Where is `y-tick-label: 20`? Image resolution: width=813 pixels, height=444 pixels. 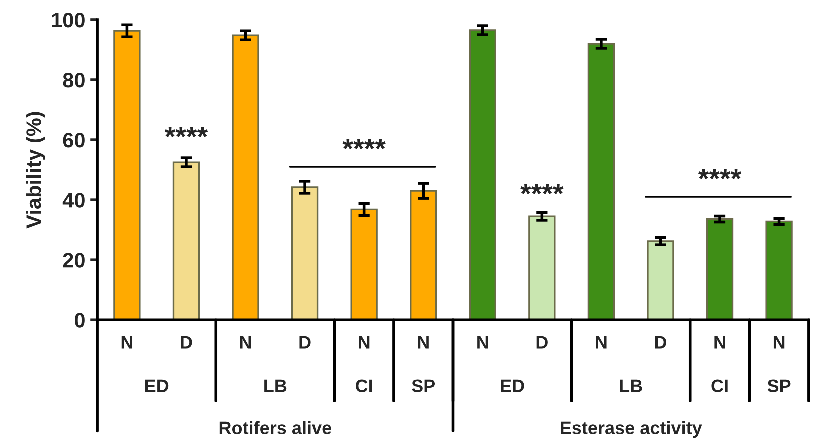 y-tick-label: 20 is located at coordinates (74, 260).